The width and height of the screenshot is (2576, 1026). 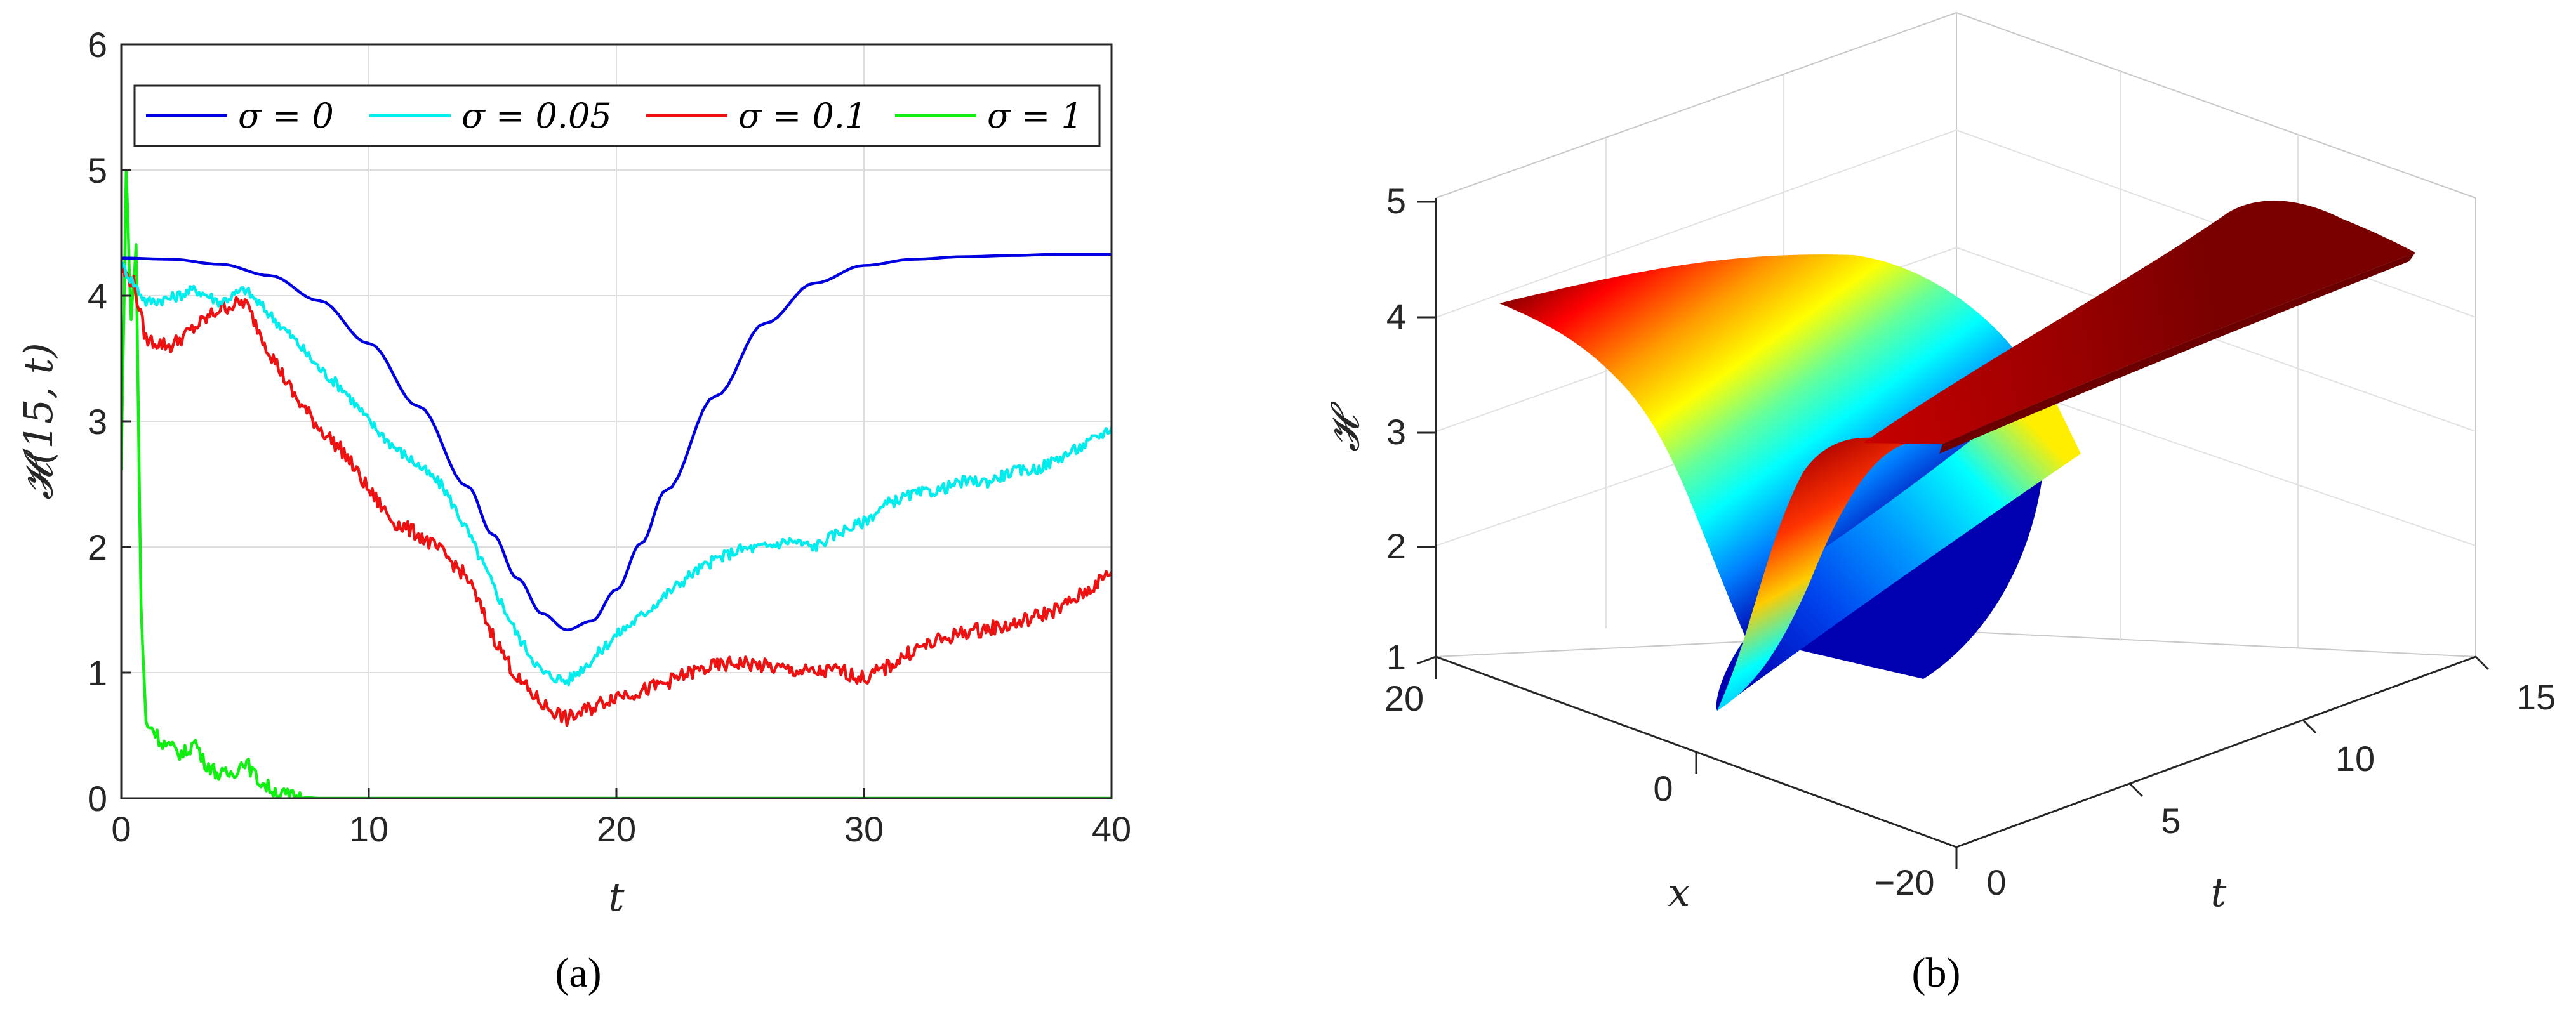 What do you see at coordinates (286, 116) in the screenshot?
I see `legend-label-sigma-0: σ = 0` at bounding box center [286, 116].